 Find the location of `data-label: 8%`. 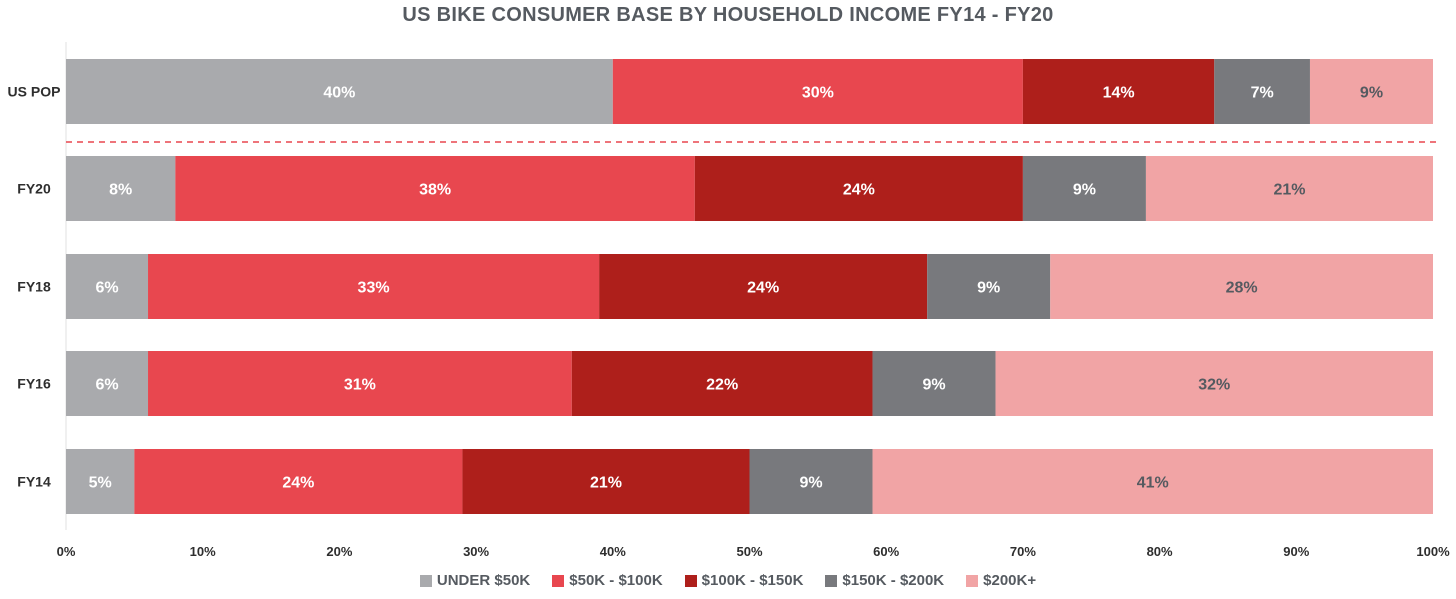

data-label: 8% is located at coordinates (120, 190).